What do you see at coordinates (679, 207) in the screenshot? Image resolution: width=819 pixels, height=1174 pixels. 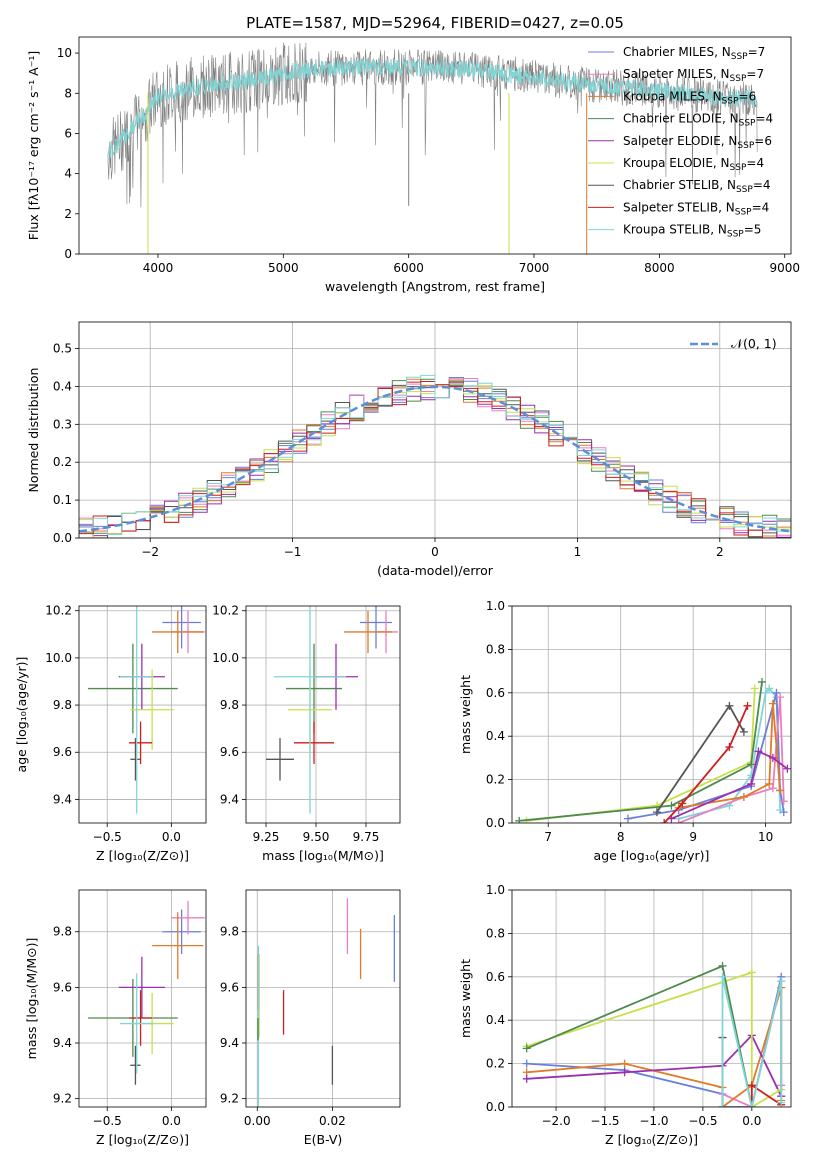 I see `legend-label: Salpeter STELIB, N` at bounding box center [679, 207].